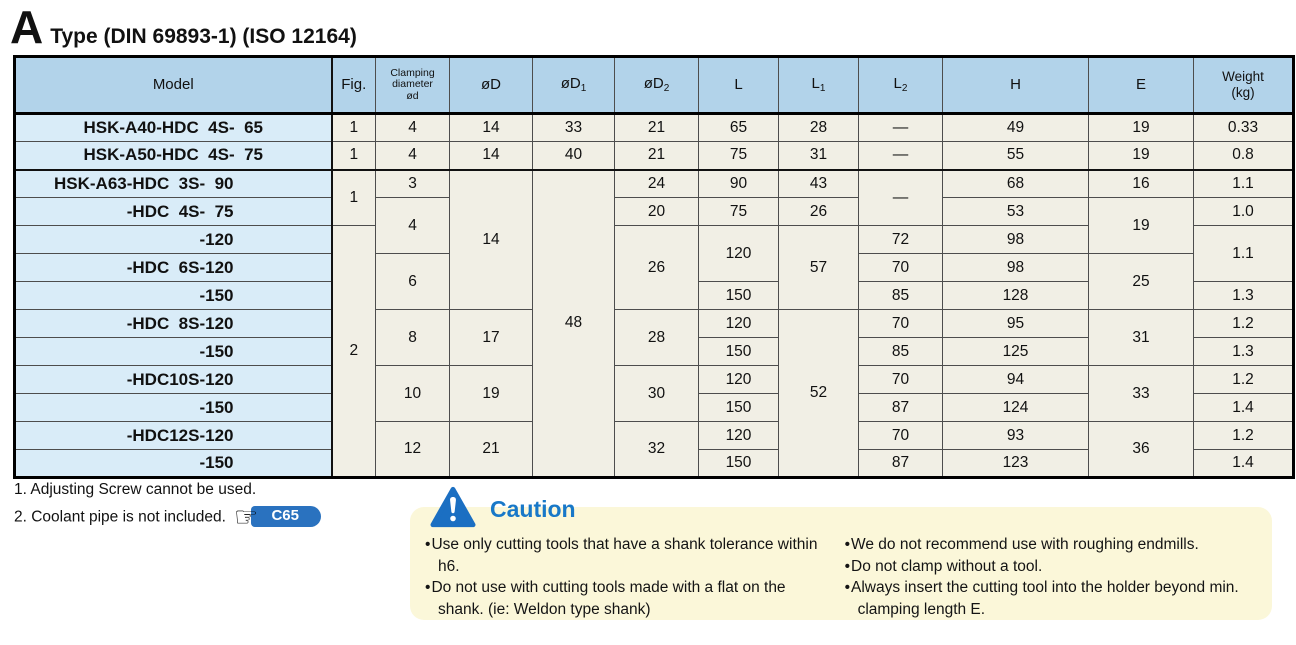 The width and height of the screenshot is (1296, 645). What do you see at coordinates (738, 156) in the screenshot?
I see `value-cell: 75` at bounding box center [738, 156].